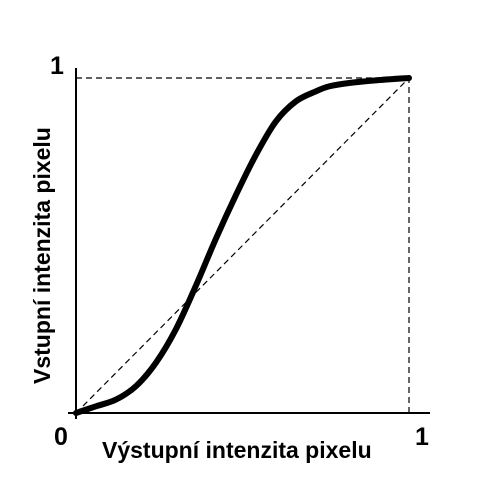 This screenshot has height=500, width=500. Describe the element at coordinates (42, 255) in the screenshot. I see `y-axis-title: Vstupní intenzita pixelu` at that location.